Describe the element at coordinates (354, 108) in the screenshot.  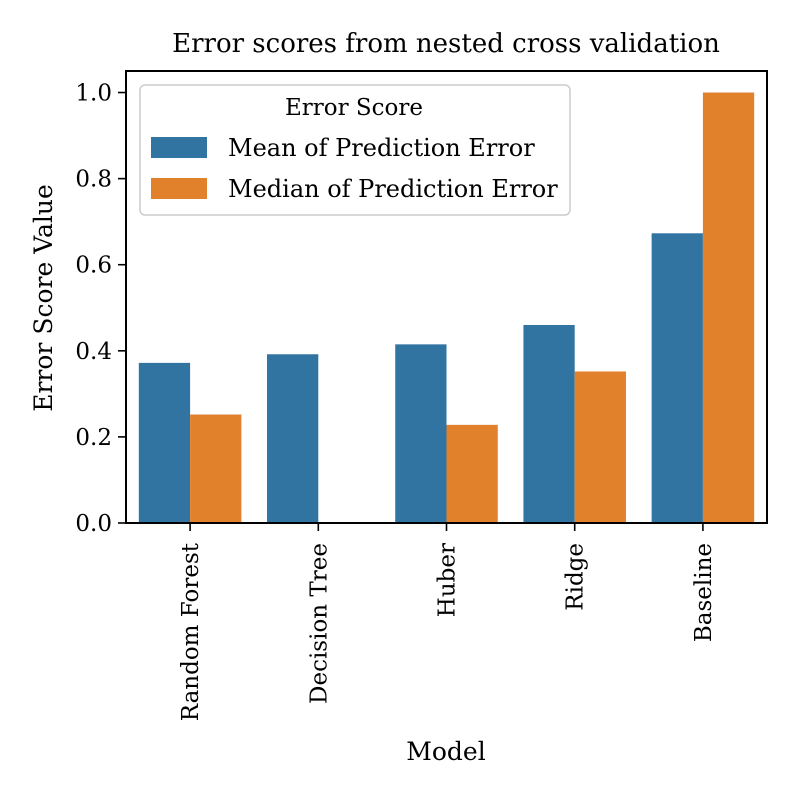
I see `legend-title: Error Score` at that location.